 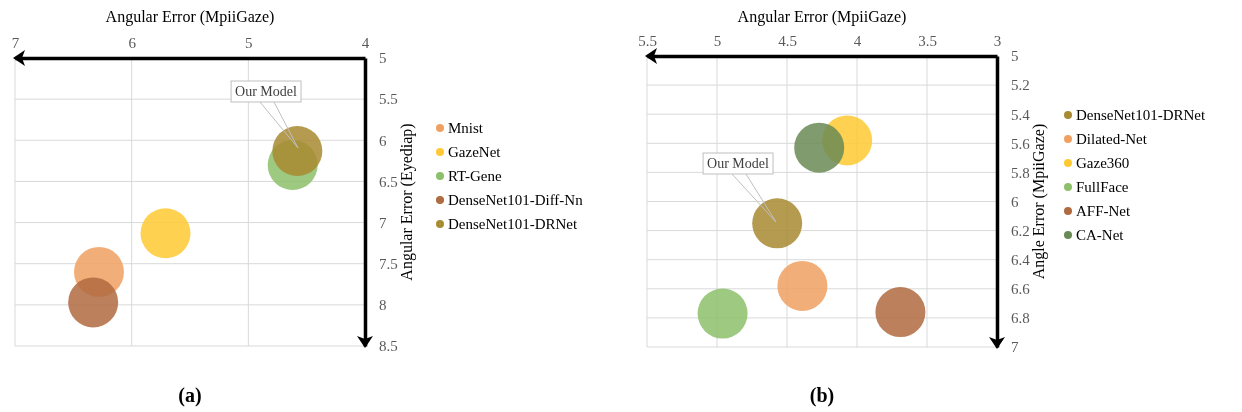 I want to click on y-tick-label: 7.5, so click(x=388, y=264).